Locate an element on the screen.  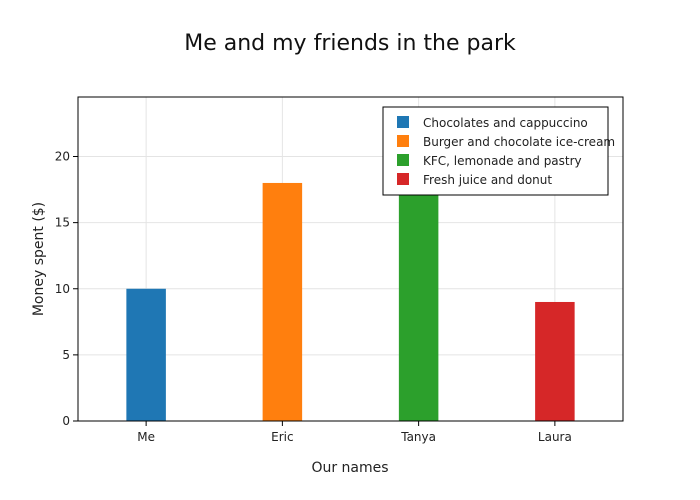
x-tick-label: Eric is located at coordinates (282, 437).